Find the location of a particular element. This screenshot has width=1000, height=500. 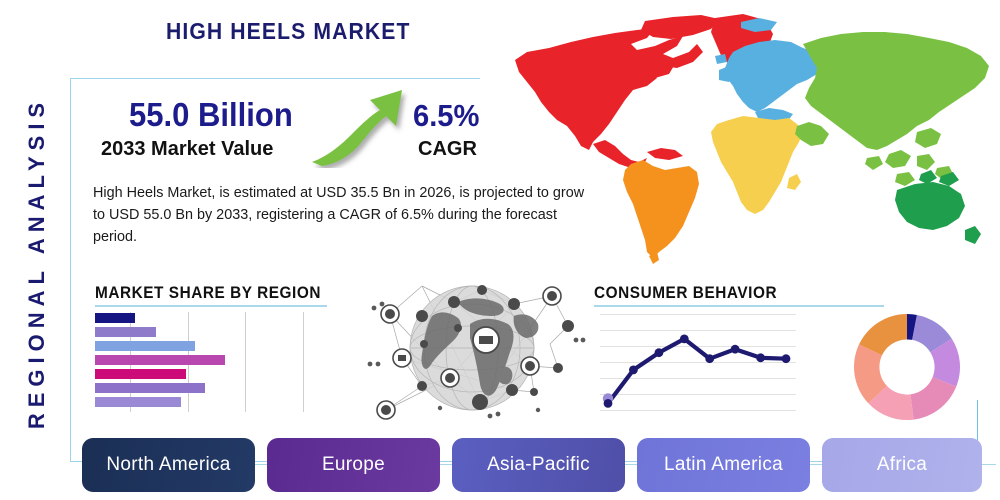

market-value-stat: 55.0 Billion is located at coordinates (211, 114).